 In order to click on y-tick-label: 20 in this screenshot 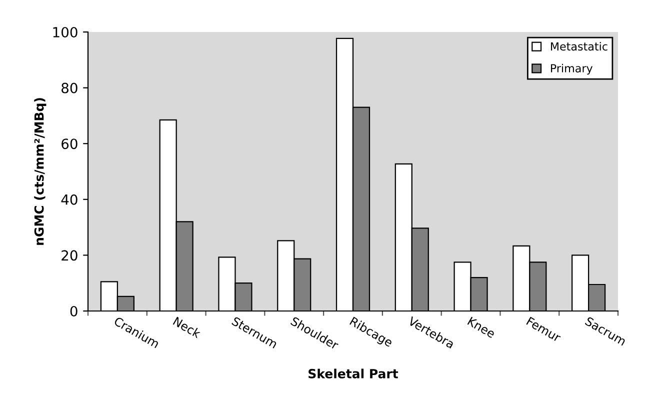, I will do `click(70, 255)`.